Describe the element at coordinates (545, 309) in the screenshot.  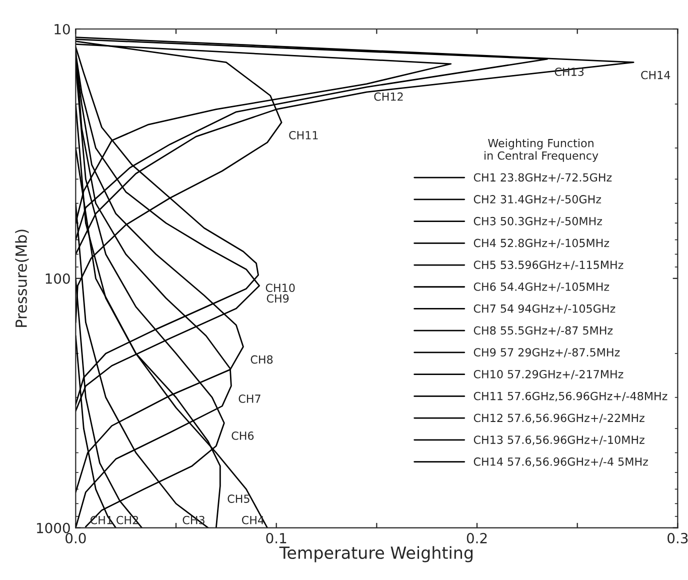
I see `legend-label: CH7 54 94GHz+/-105GHz` at that location.